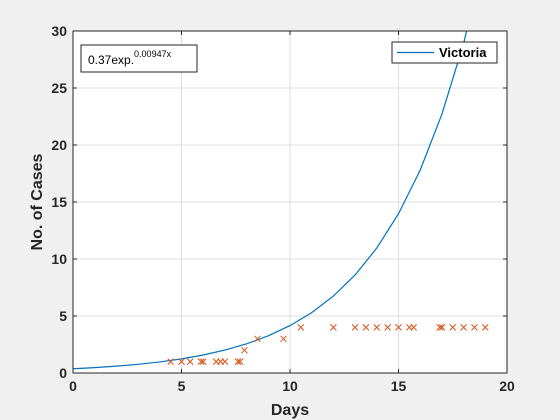 Image resolution: width=560 pixels, height=420 pixels. I want to click on y-tick-label: 5, so click(63, 316).